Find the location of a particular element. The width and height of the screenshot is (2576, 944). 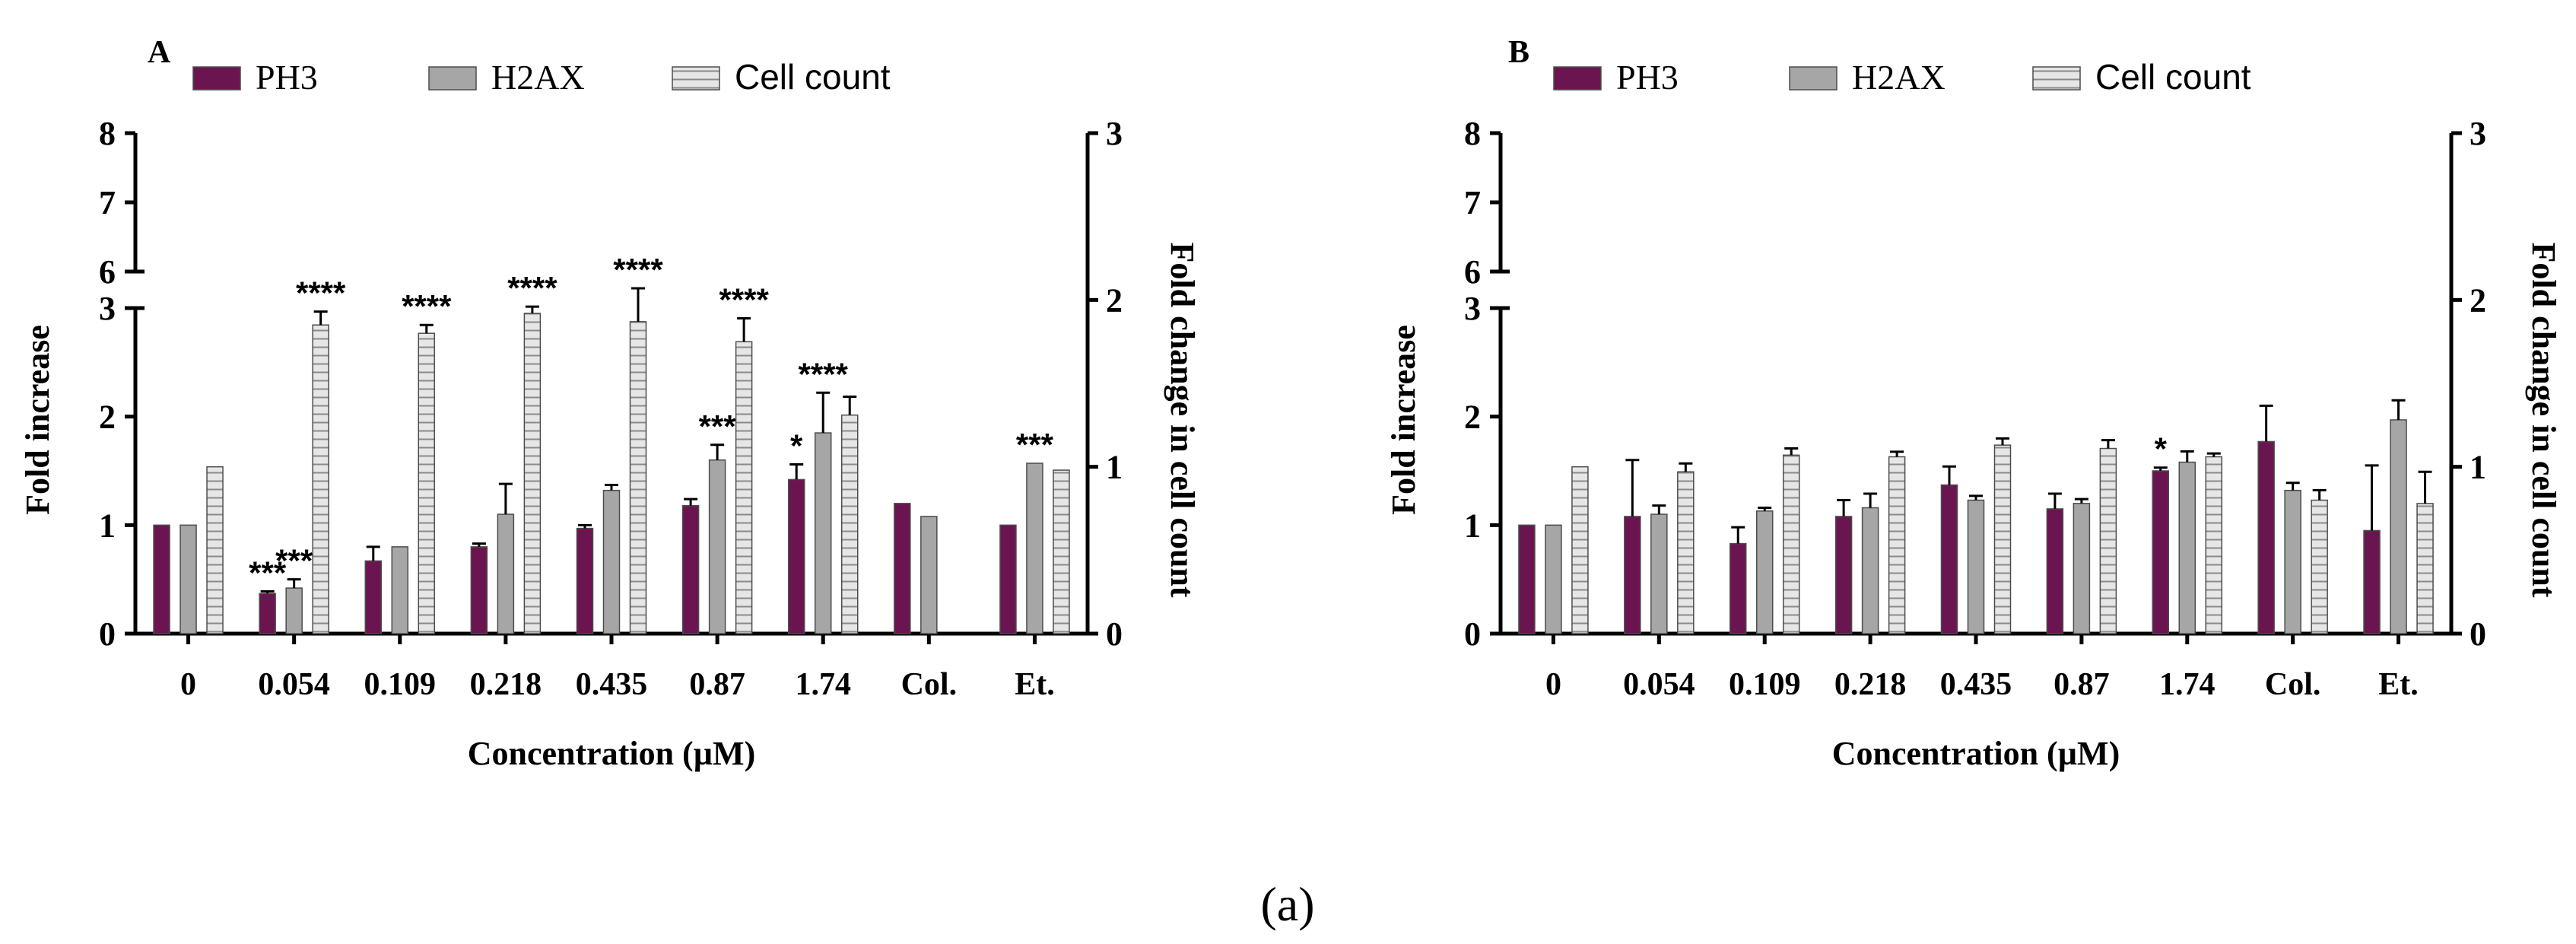

x-axis-title: Concentration (µM) is located at coordinates (612, 754).